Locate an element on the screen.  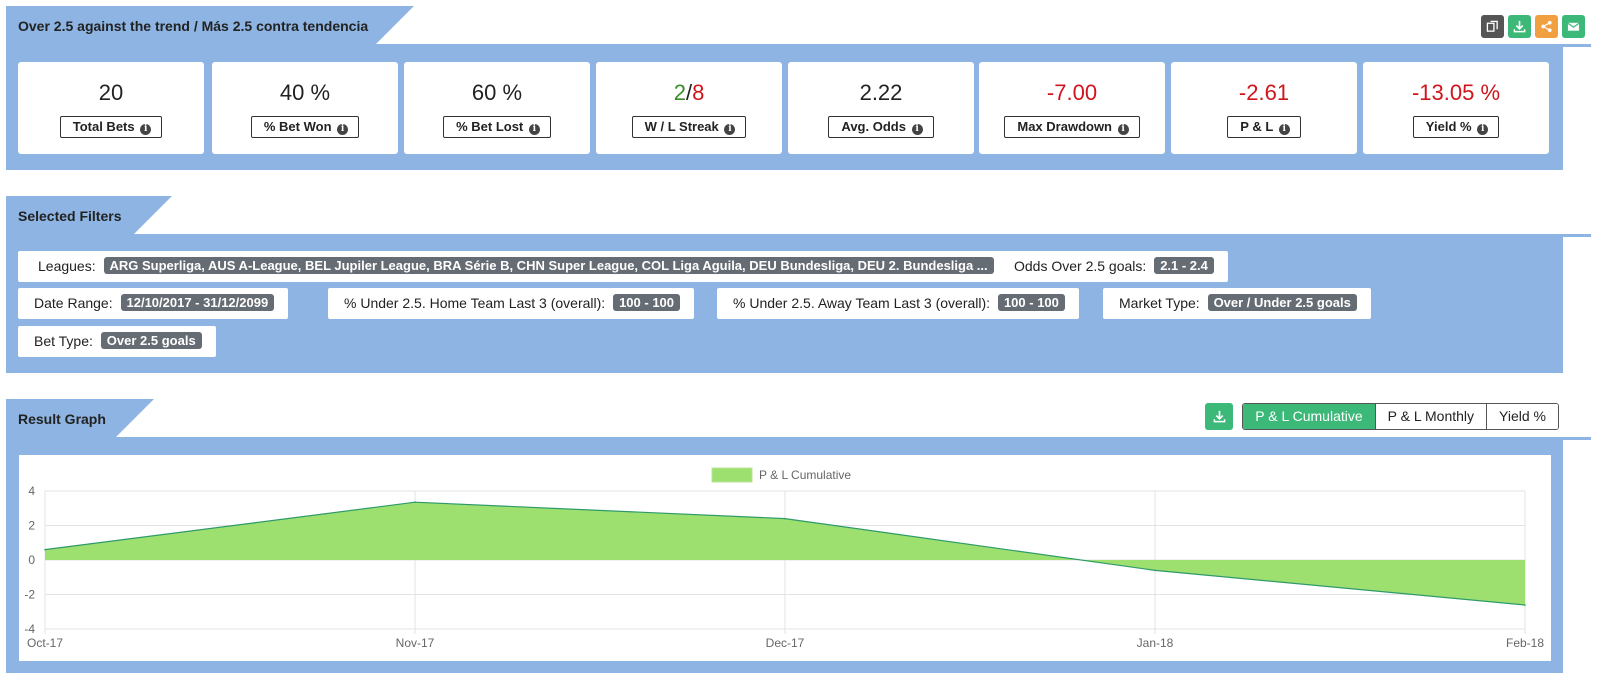
stat-label-button: % Bet Lost i is located at coordinates (497, 127).